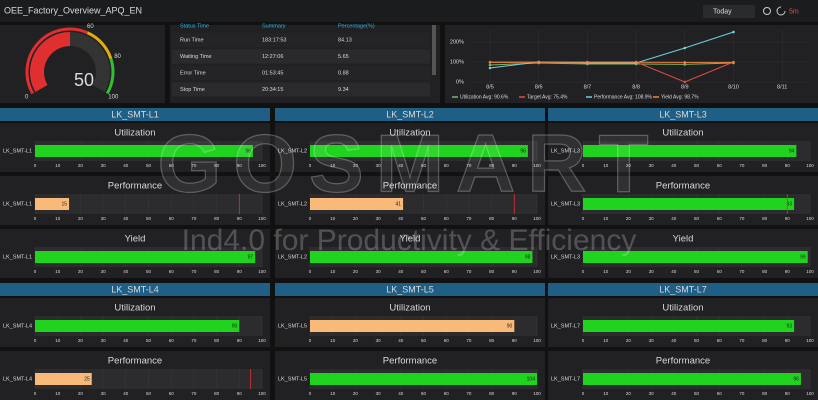 The image size is (818, 400). I want to click on x-tick-label: 8/10, so click(733, 87).